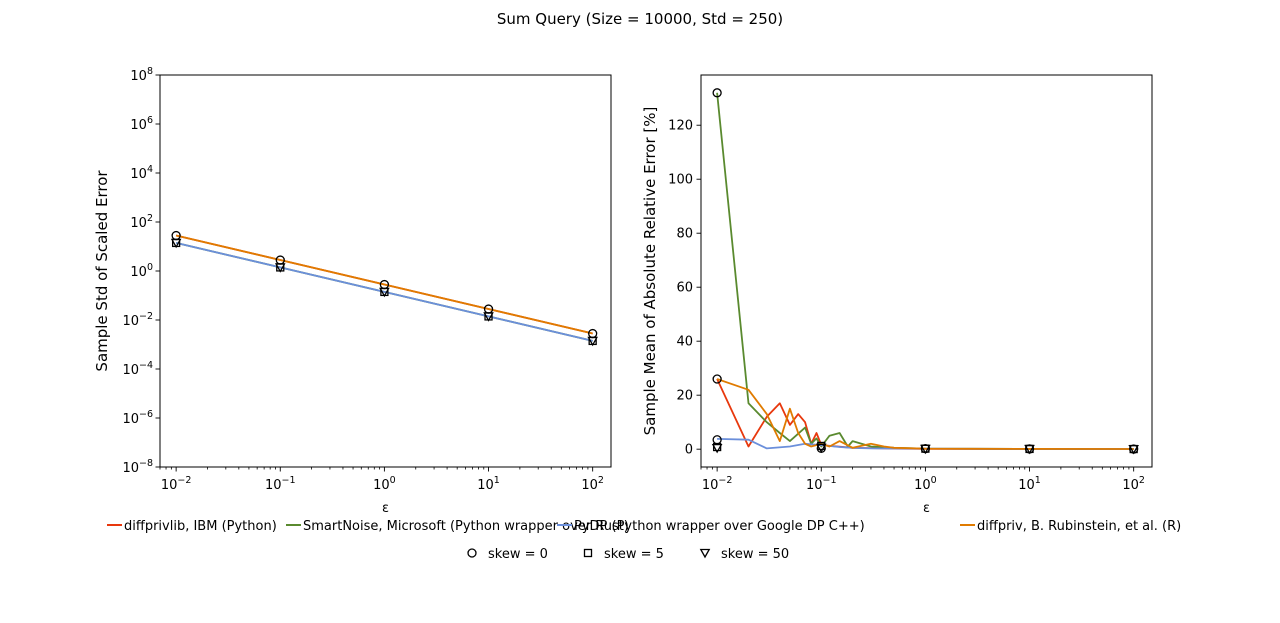 This screenshot has height=623, width=1280. I want to click on legend-item-skew-0: skew = 0, so click(507, 554).